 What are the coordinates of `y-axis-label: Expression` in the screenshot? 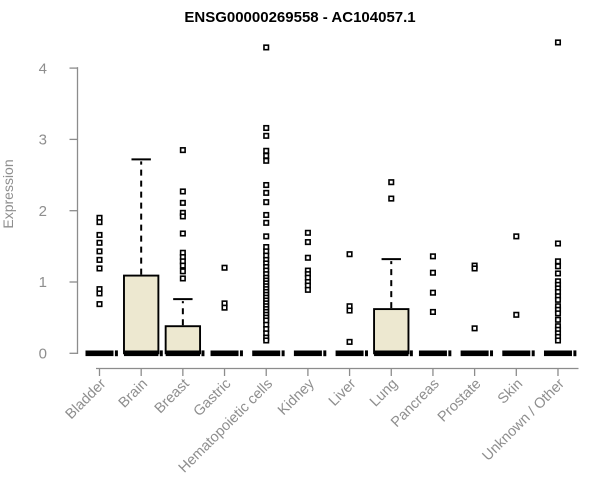 It's located at (8, 193).